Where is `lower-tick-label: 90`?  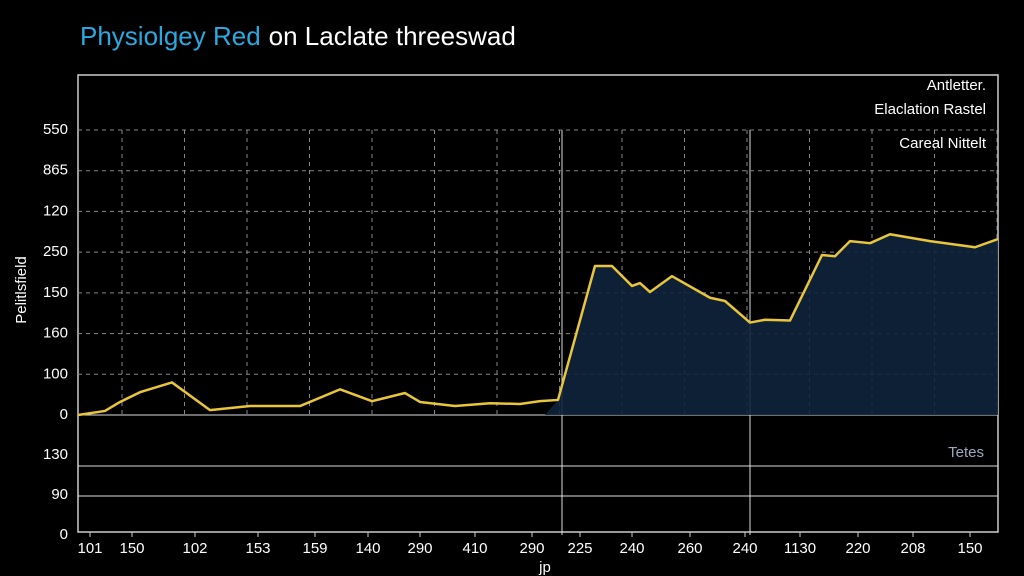
lower-tick-label: 90 is located at coordinates (59, 494).